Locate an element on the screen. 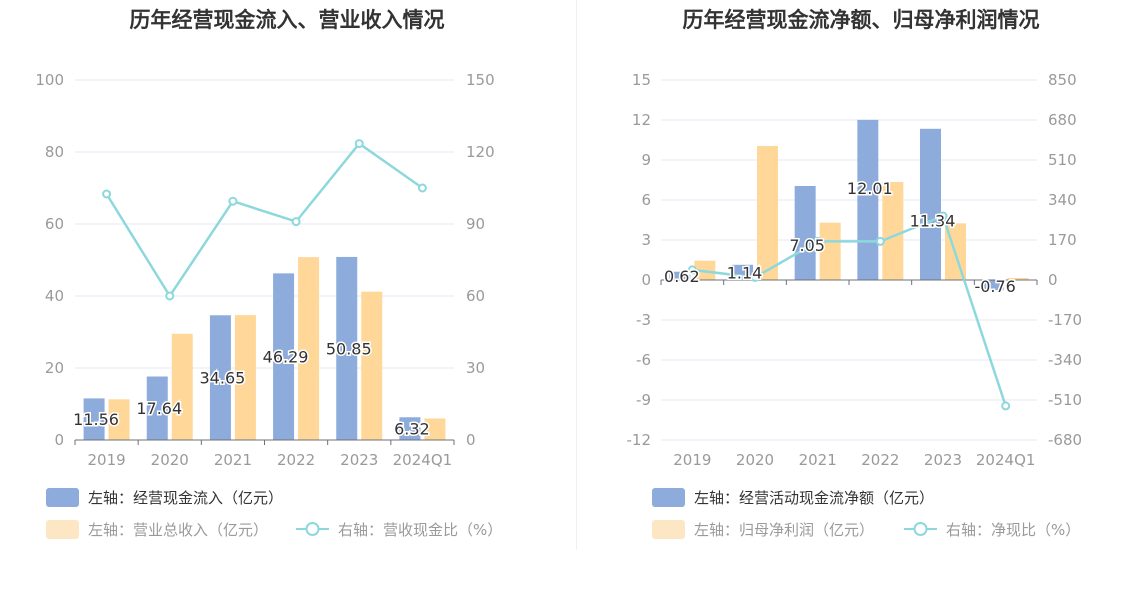 The height and width of the screenshot is (589, 1148). bar-data-label: 50.85 is located at coordinates (349, 348).